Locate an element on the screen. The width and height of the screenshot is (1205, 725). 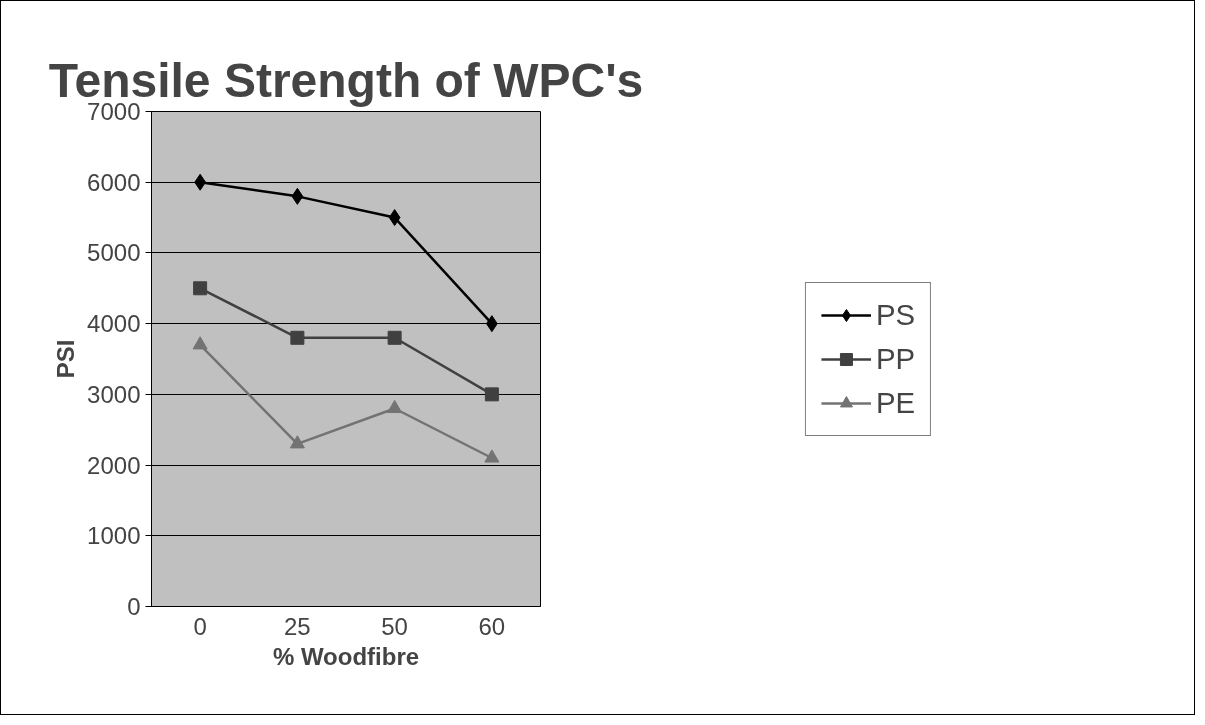
legend-label: PE is located at coordinates (895, 402).